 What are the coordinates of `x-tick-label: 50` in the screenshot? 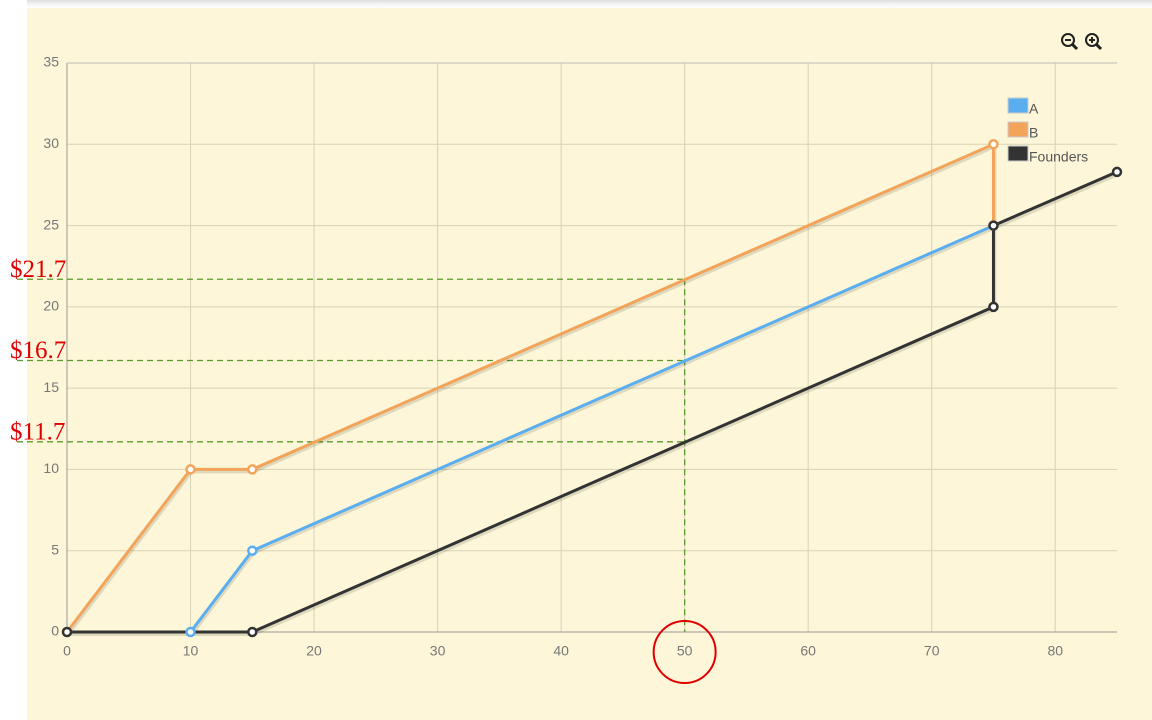 It's located at (685, 651).